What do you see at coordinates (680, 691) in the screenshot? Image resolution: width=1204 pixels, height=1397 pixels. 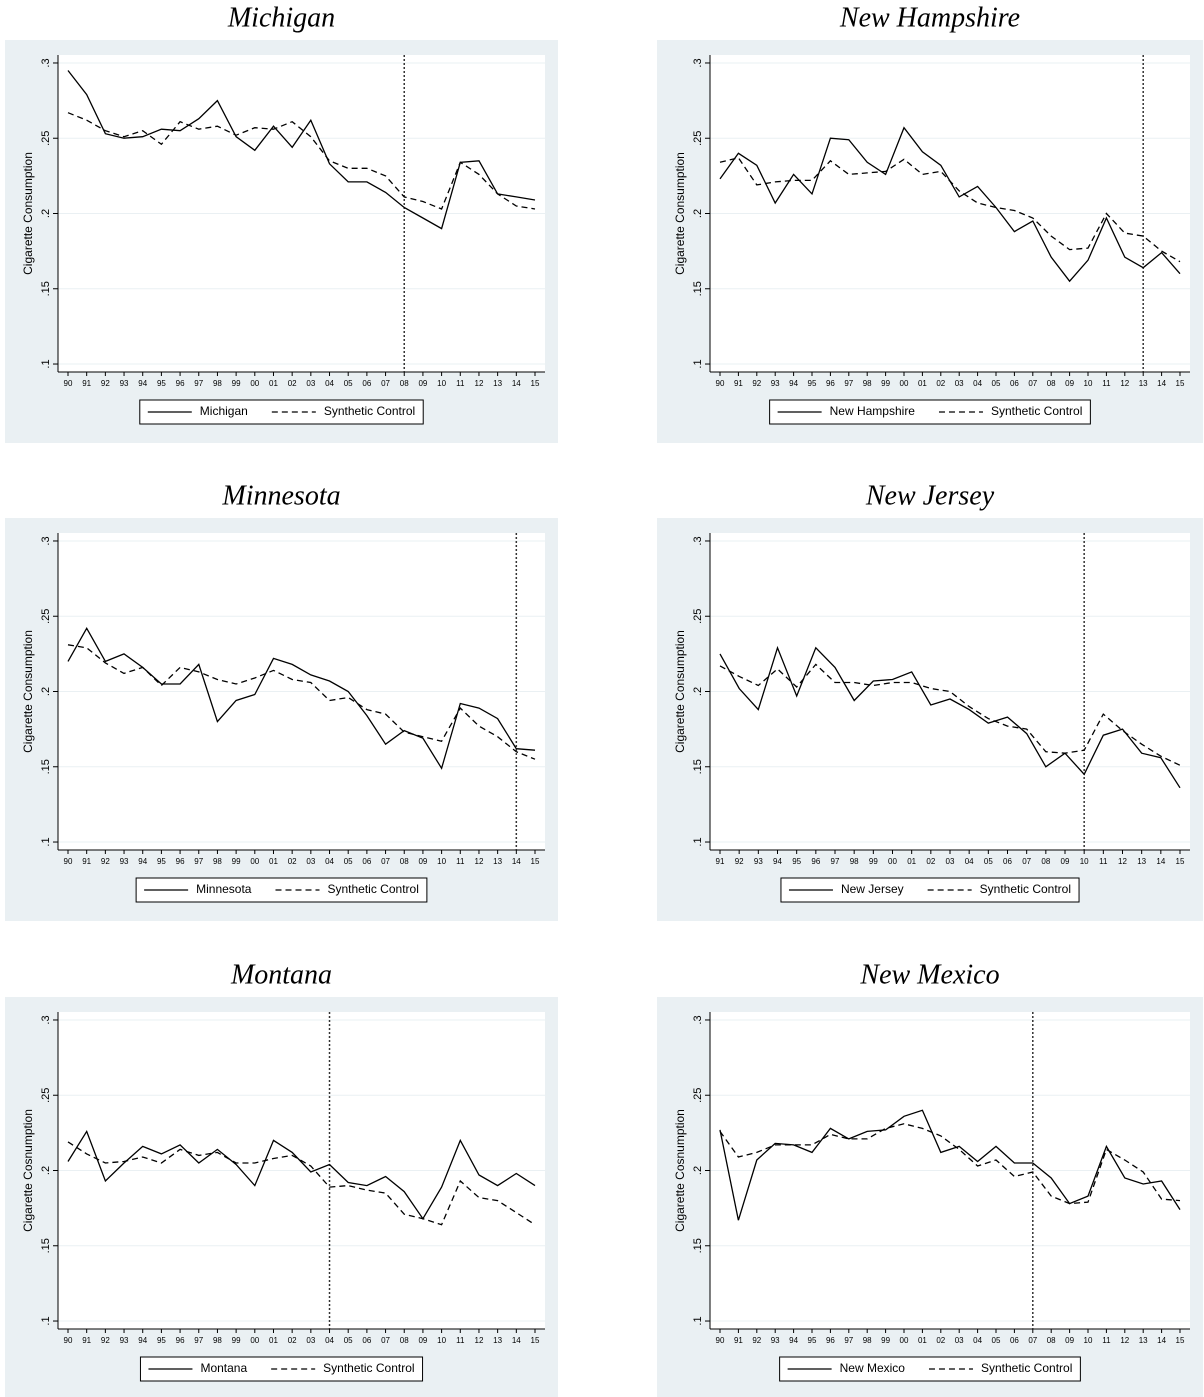 I see `y-axis-title: Cigarette Consumption` at bounding box center [680, 691].